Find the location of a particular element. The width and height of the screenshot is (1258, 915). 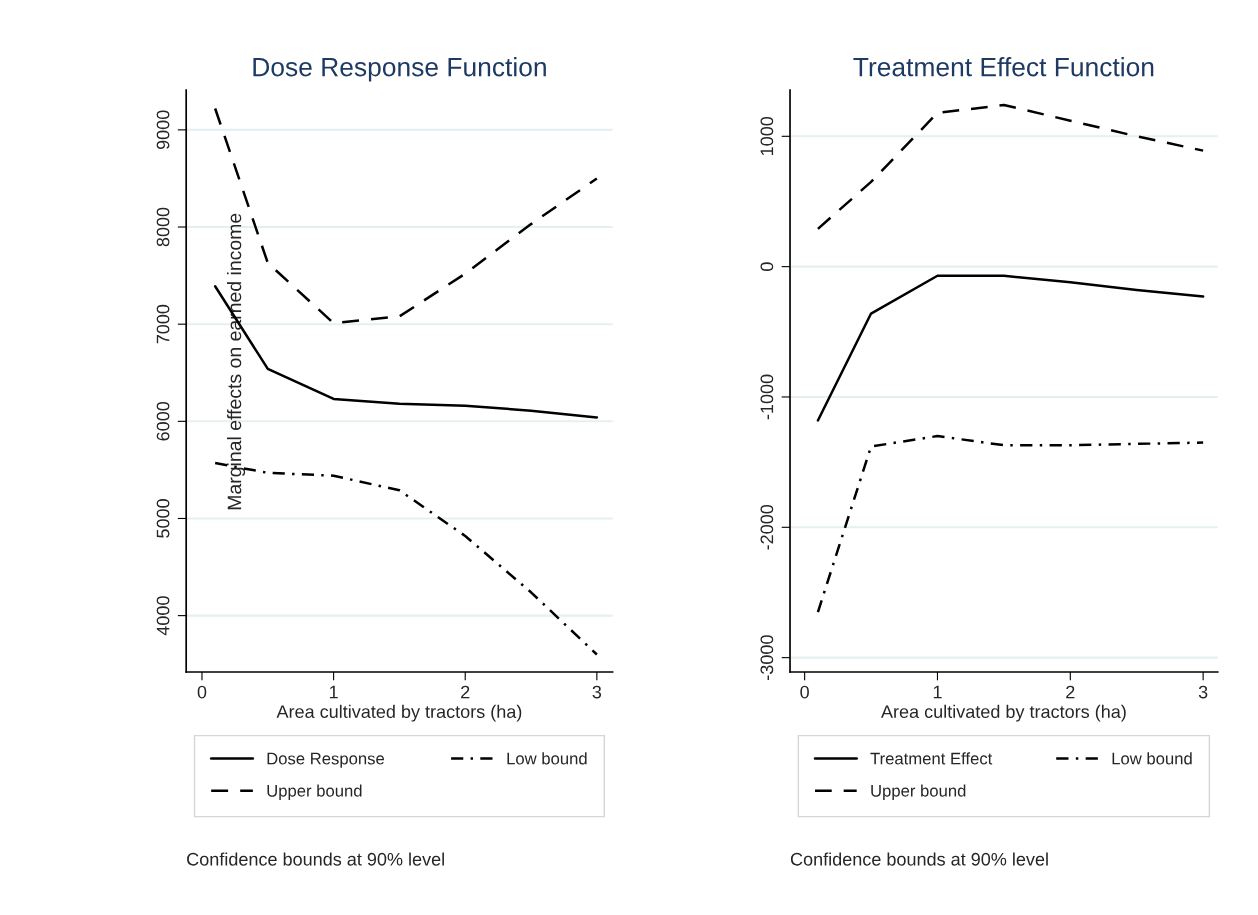

y-tick-label: 9000 is located at coordinates (163, 130).